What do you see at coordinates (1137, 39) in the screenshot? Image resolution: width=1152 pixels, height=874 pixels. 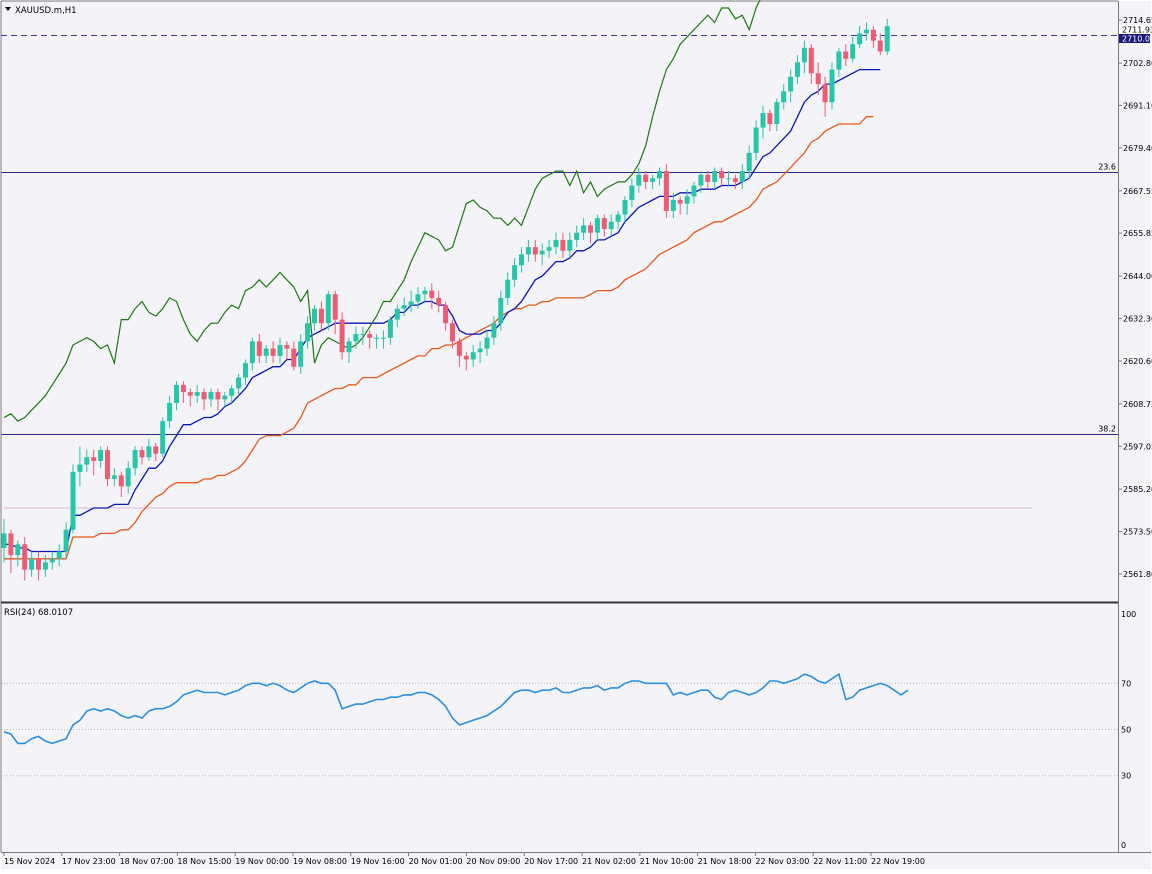 I see `price-tag-label: 2710.00` at bounding box center [1137, 39].